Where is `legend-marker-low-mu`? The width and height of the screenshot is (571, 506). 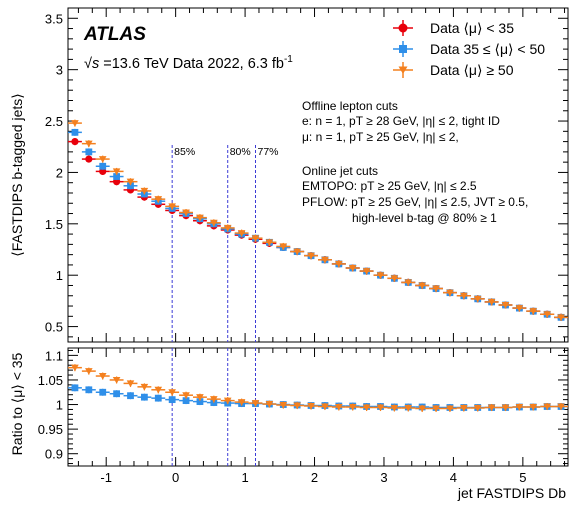
legend-marker-low-mu is located at coordinates (403, 28).